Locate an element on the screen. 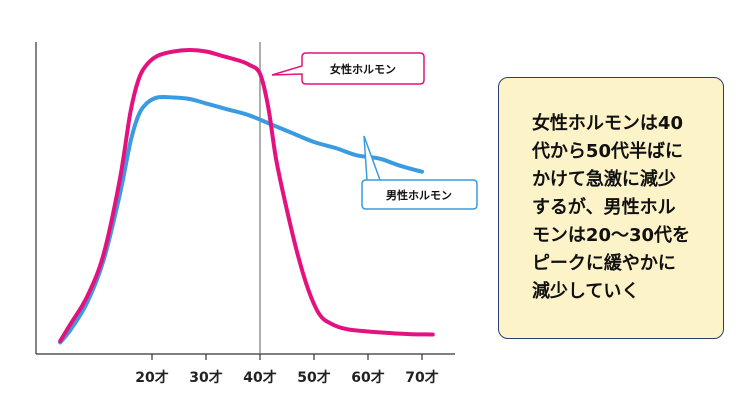 This screenshot has height=400, width=750. male-callout-label: 男性ホルモン is located at coordinates (419, 195).